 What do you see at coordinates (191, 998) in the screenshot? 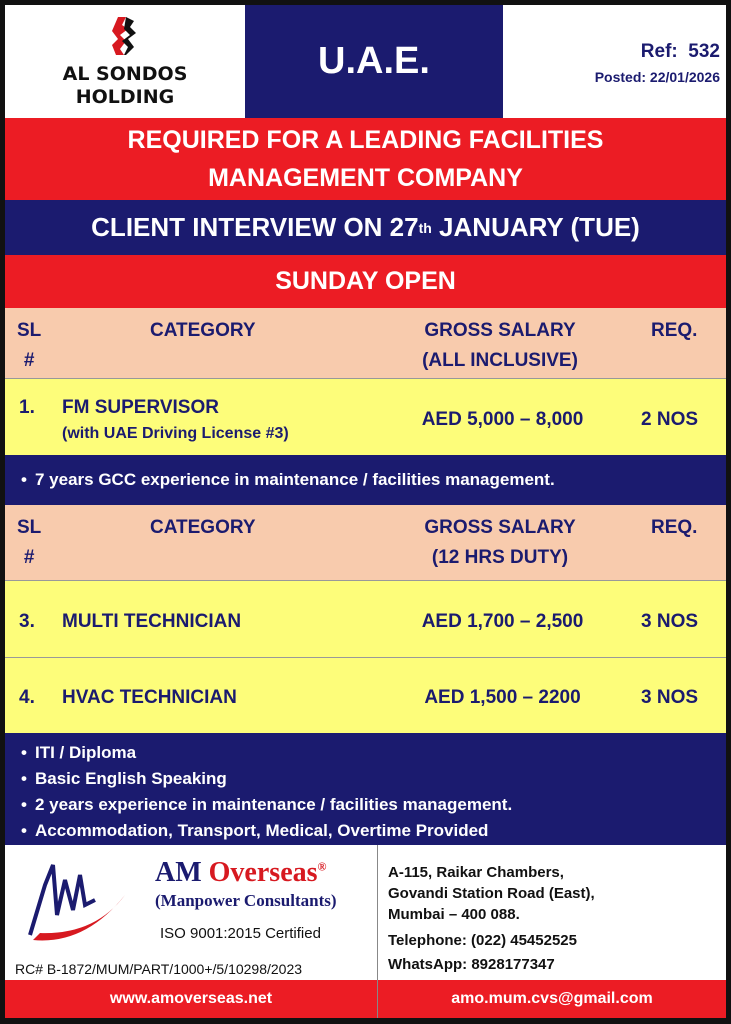
I see `website-link: www.amoverseas.net` at bounding box center [191, 998].